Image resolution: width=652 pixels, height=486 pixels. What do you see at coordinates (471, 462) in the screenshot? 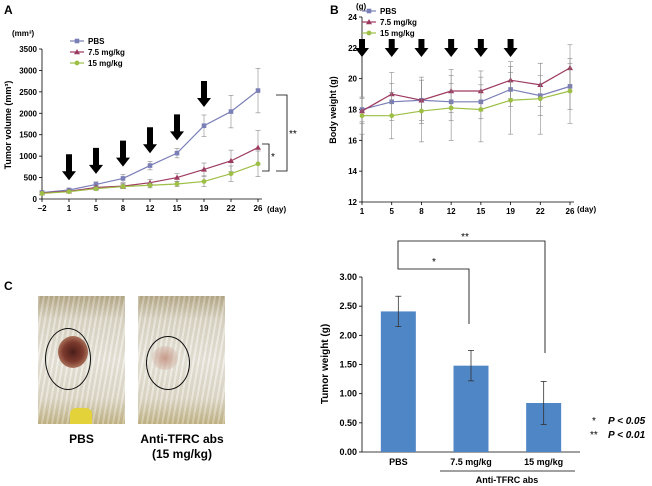
I see `x-tick-label: 7.5 mg/kg` at bounding box center [471, 462].